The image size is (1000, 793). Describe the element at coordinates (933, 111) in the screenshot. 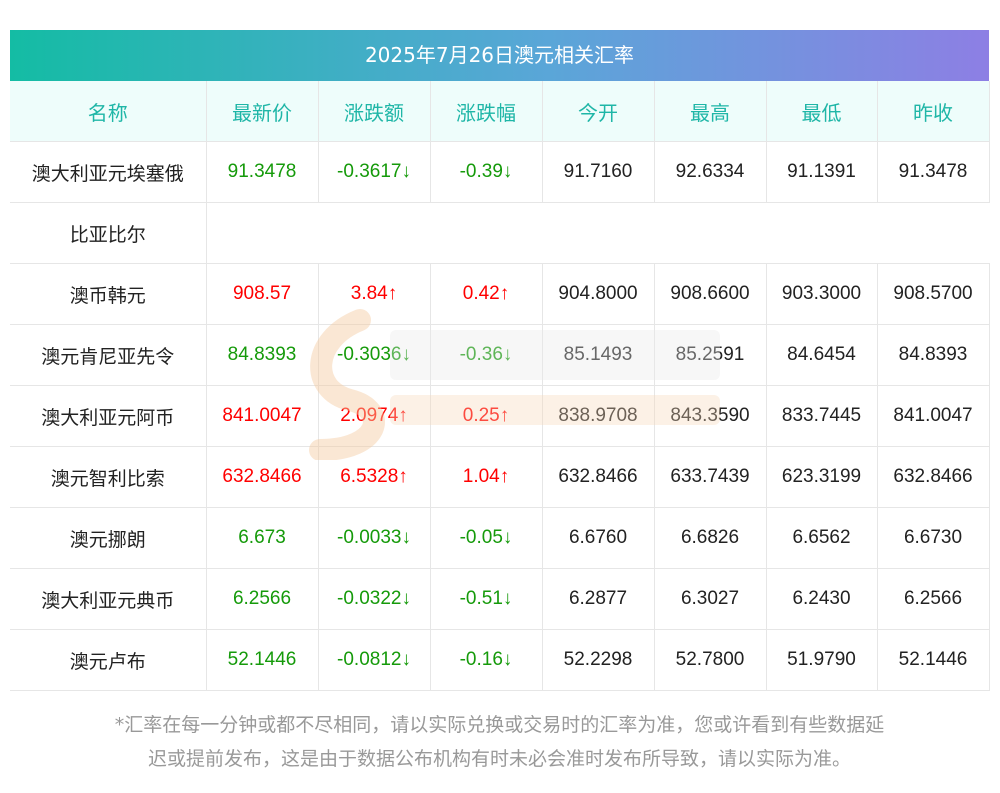

I see `header-prev-close: 昨收` at that location.